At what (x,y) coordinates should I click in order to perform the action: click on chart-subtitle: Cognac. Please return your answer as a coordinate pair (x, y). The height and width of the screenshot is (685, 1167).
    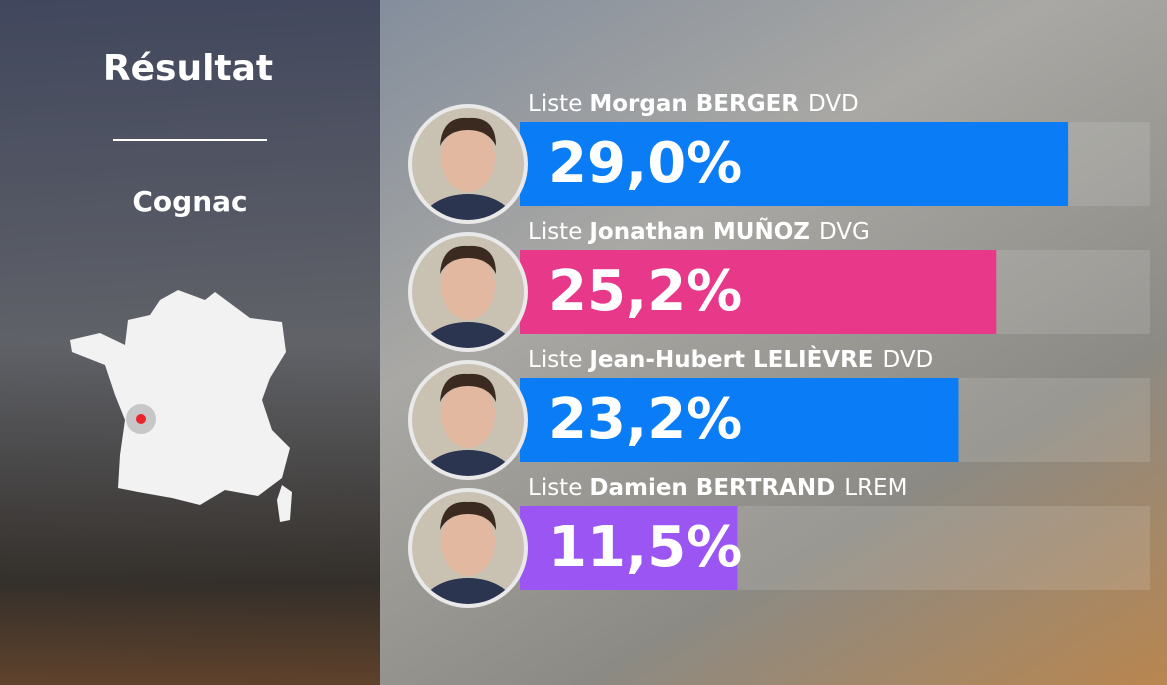
    Looking at the image, I should click on (189, 201).